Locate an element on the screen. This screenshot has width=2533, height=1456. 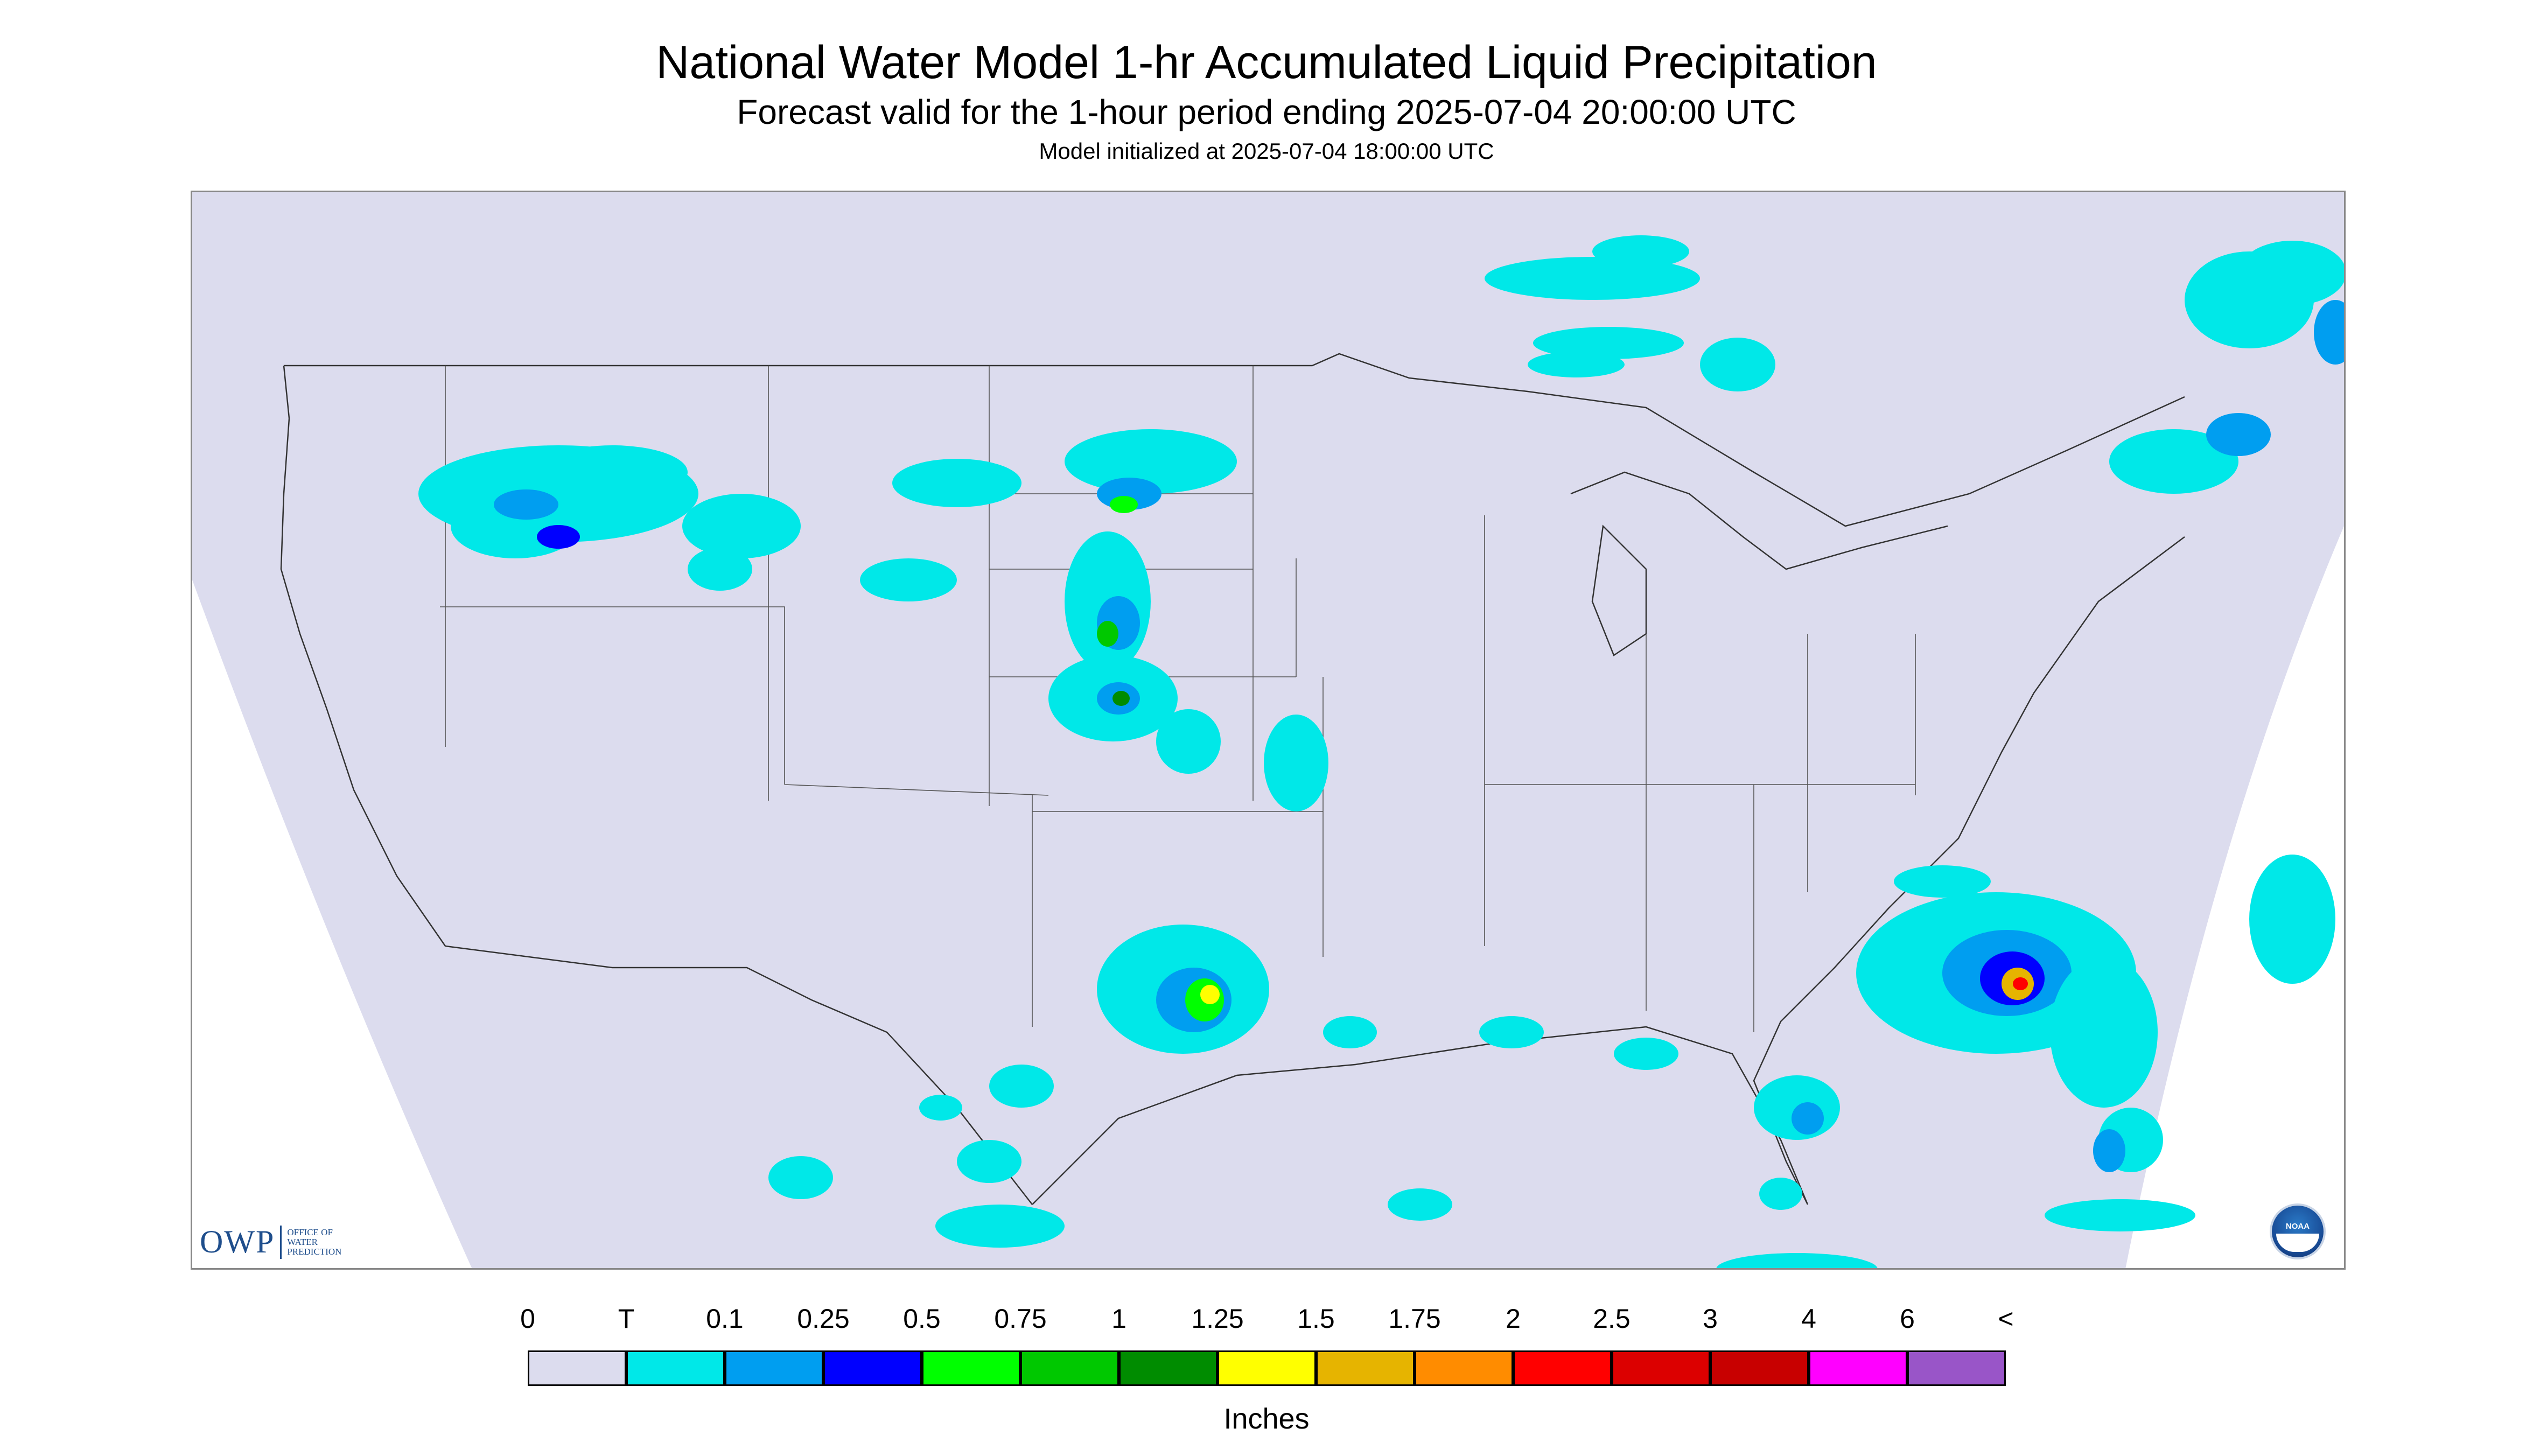
legend-label: 6 is located at coordinates (1908, 1319).